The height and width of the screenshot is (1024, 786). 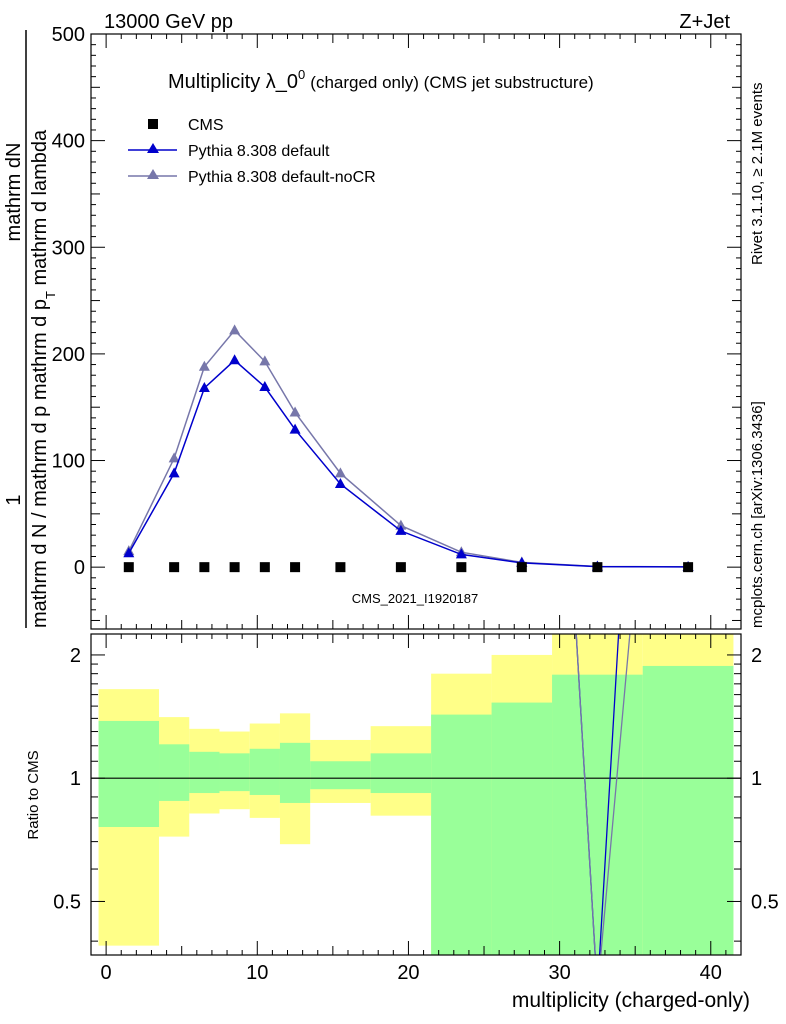 What do you see at coordinates (68, 35) in the screenshot?
I see `y-tick-label: 500` at bounding box center [68, 35].